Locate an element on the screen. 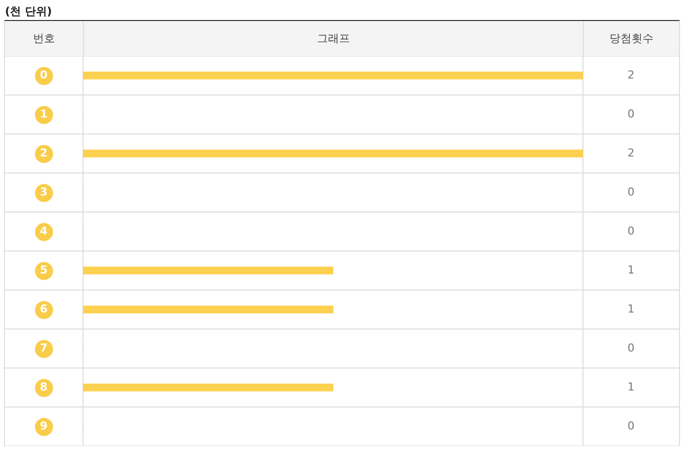 This screenshot has width=685, height=455. y-tick-label: 4 is located at coordinates (44, 231).